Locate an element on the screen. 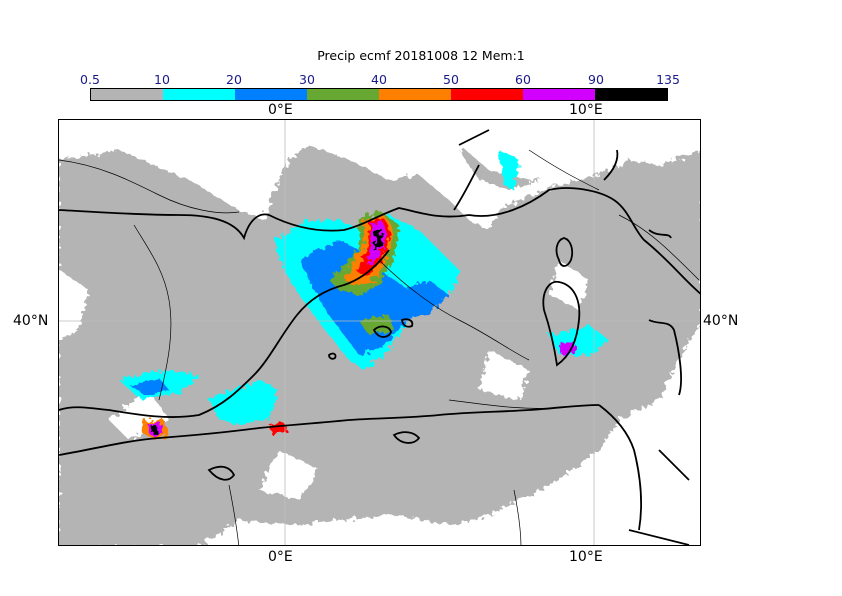 This screenshot has width=842, height=596. colorbar-tick: 40 is located at coordinates (379, 79).